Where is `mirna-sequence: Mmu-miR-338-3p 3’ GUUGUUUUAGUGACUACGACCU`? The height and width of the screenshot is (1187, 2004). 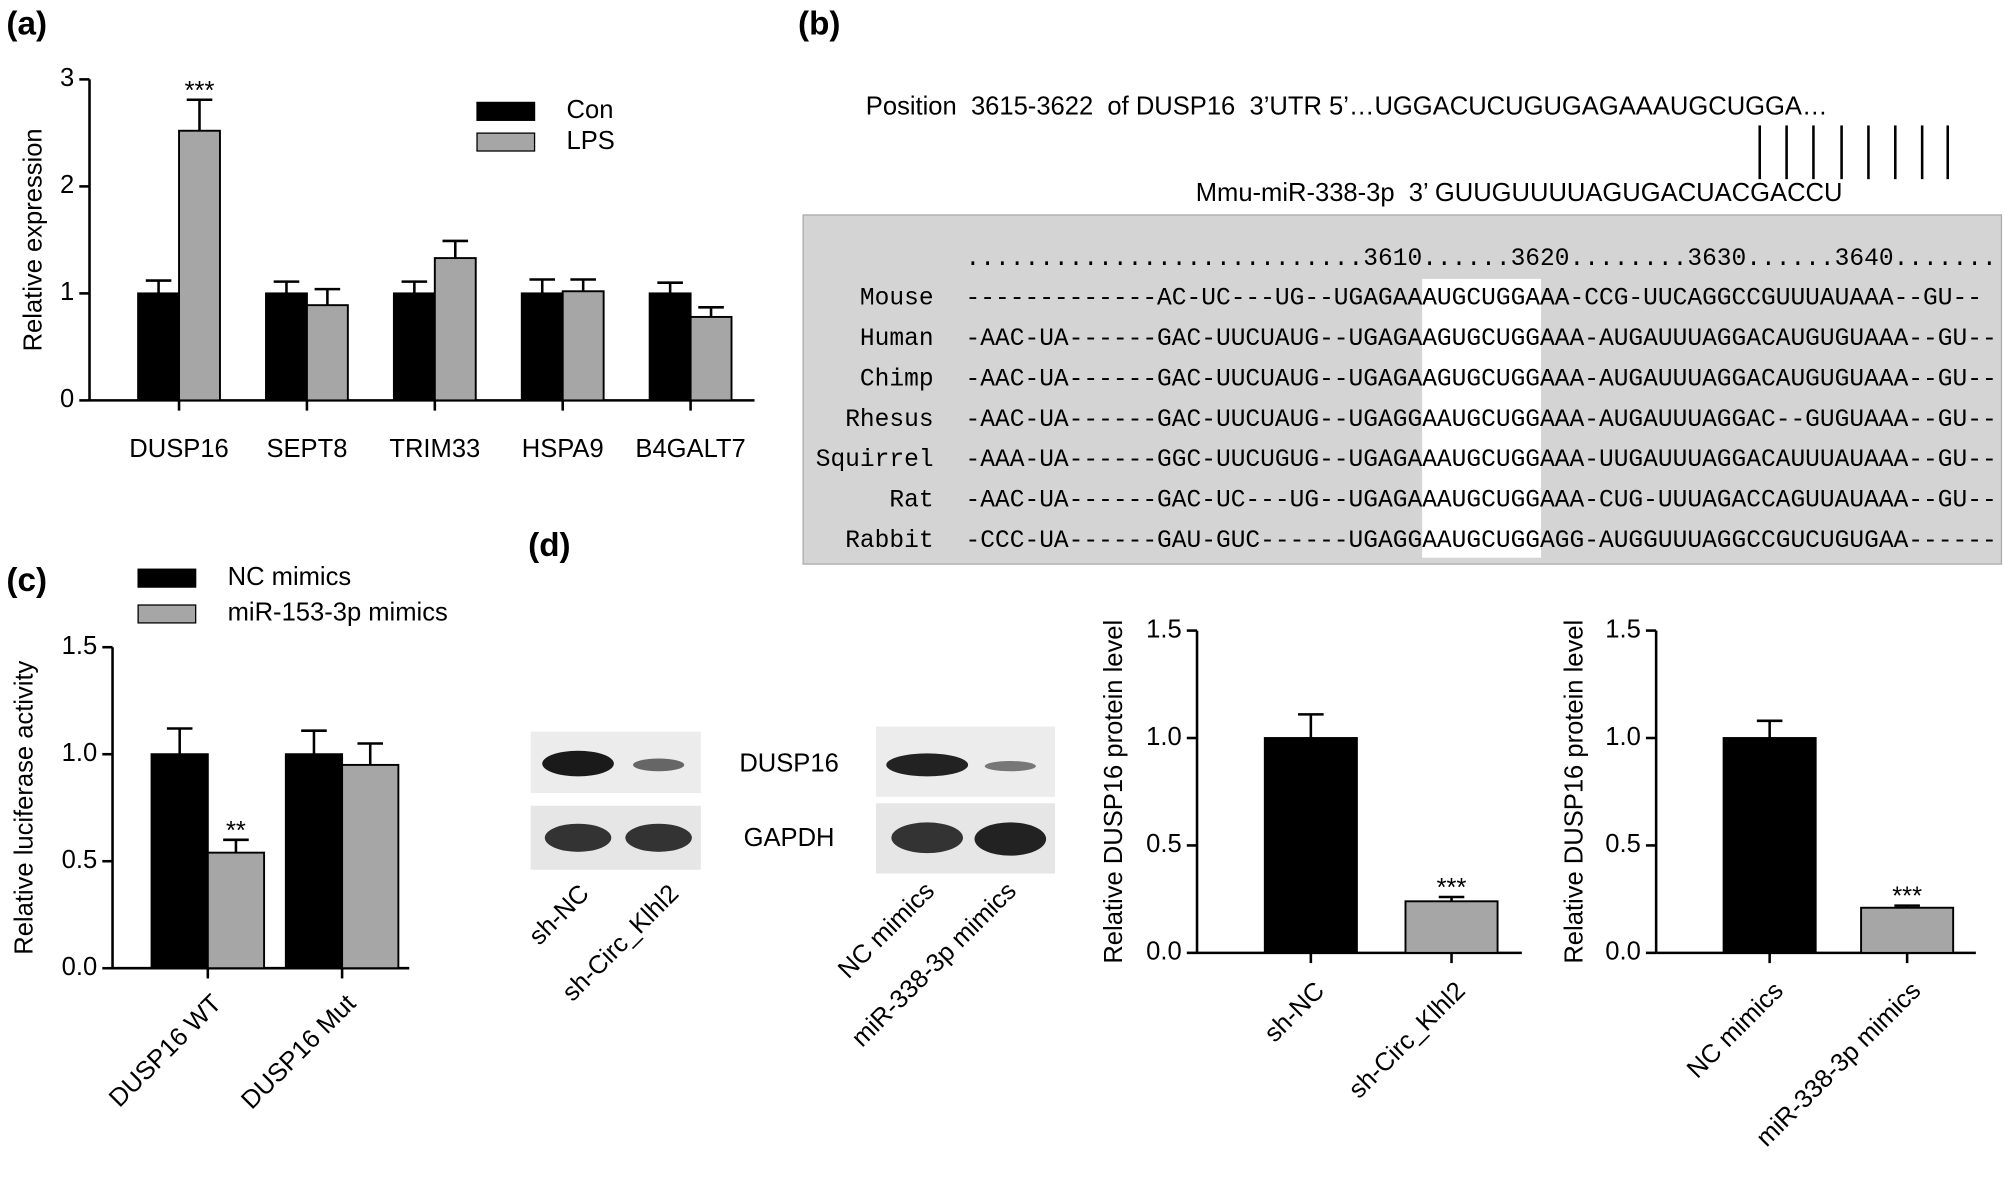 mirna-sequence: Mmu-miR-338-3p 3’ GUUGUUUUAGUGACUACGACCU is located at coordinates (1519, 193).